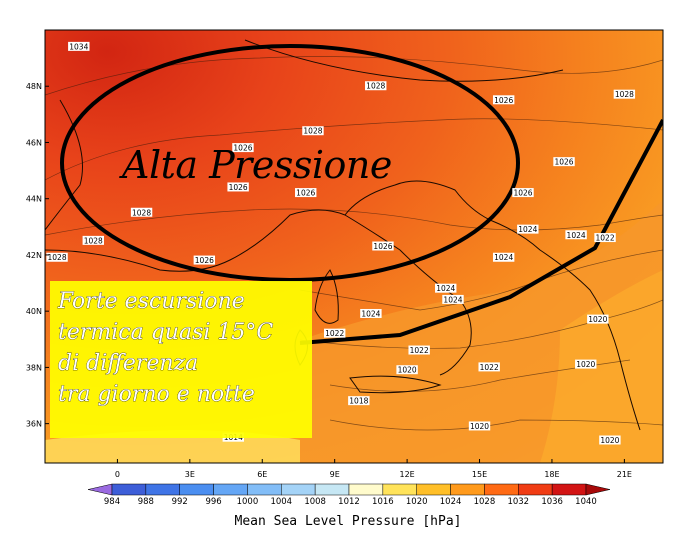 This screenshot has height=537, width=696. Describe the element at coordinates (213, 502) in the screenshot. I see `colorbar-tick-label: 996` at that location.